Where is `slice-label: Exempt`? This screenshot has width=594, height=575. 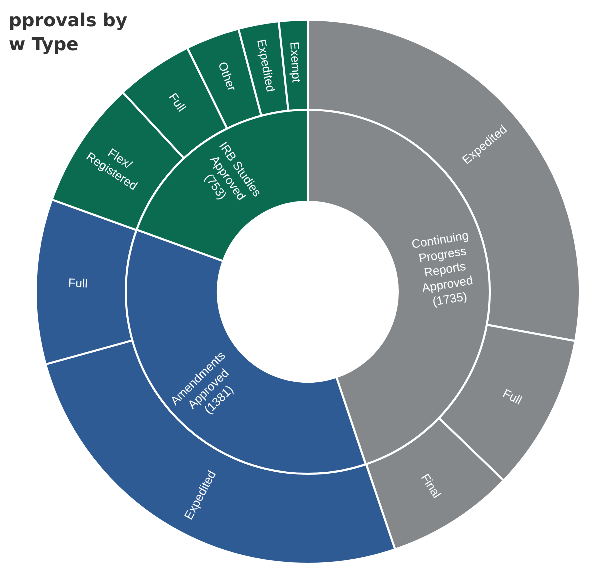 slice-label: Exempt is located at coordinates (296, 63).